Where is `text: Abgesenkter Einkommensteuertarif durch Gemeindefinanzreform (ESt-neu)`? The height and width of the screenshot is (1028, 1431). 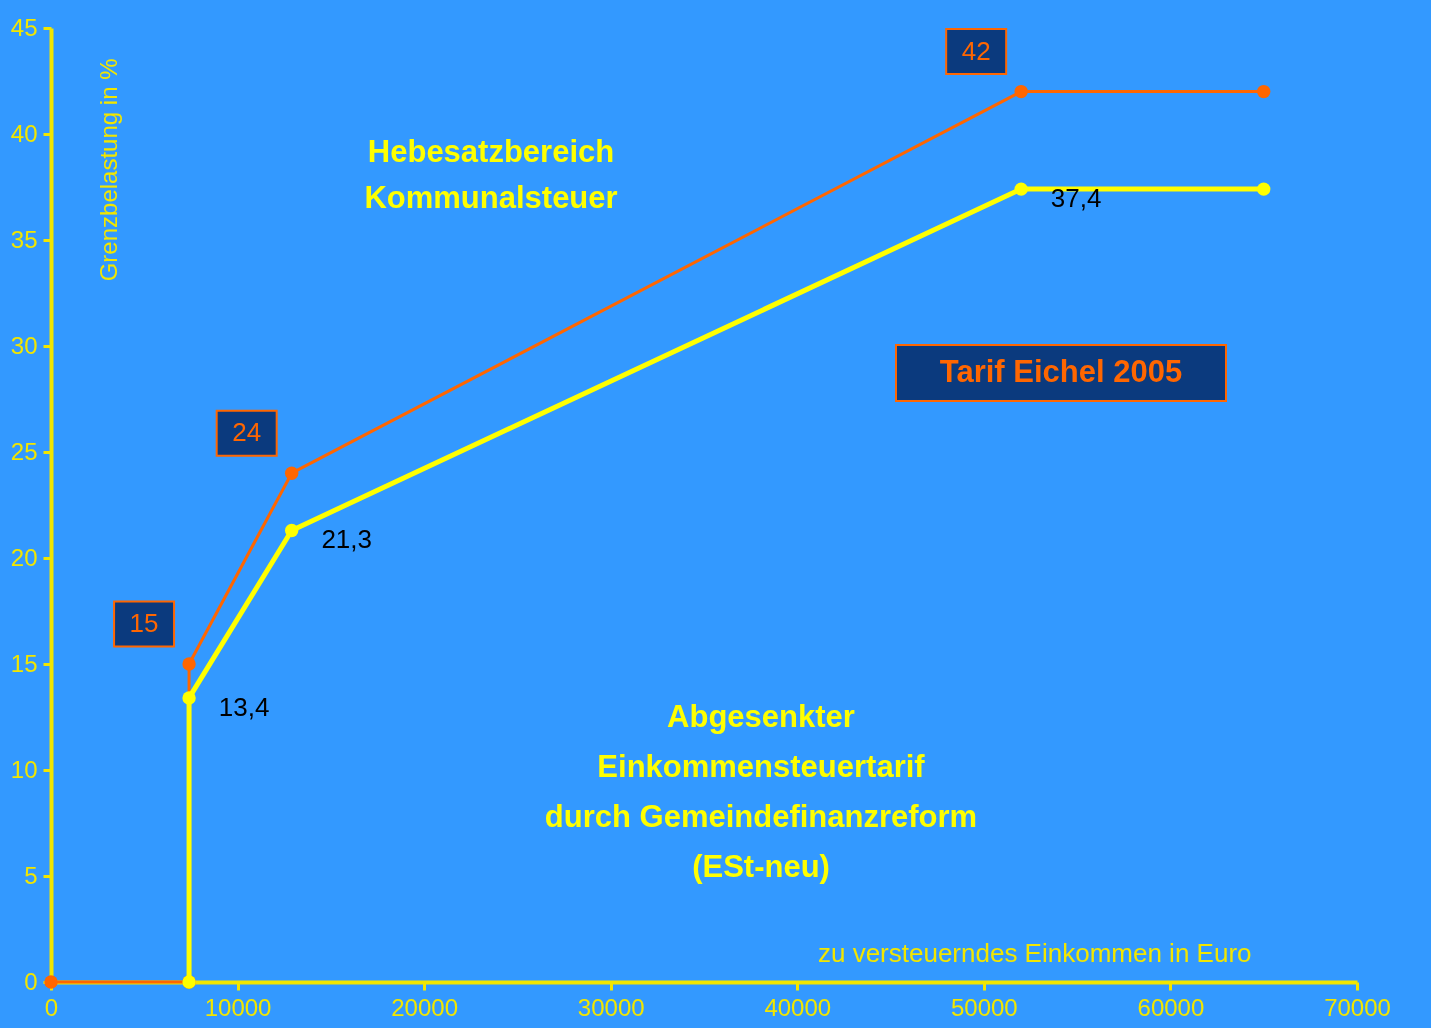
text: Abgesenkter Einkommensteuertarif durch Gemeindefinanzreform (ESt-neu) is located at coordinates (761, 791).